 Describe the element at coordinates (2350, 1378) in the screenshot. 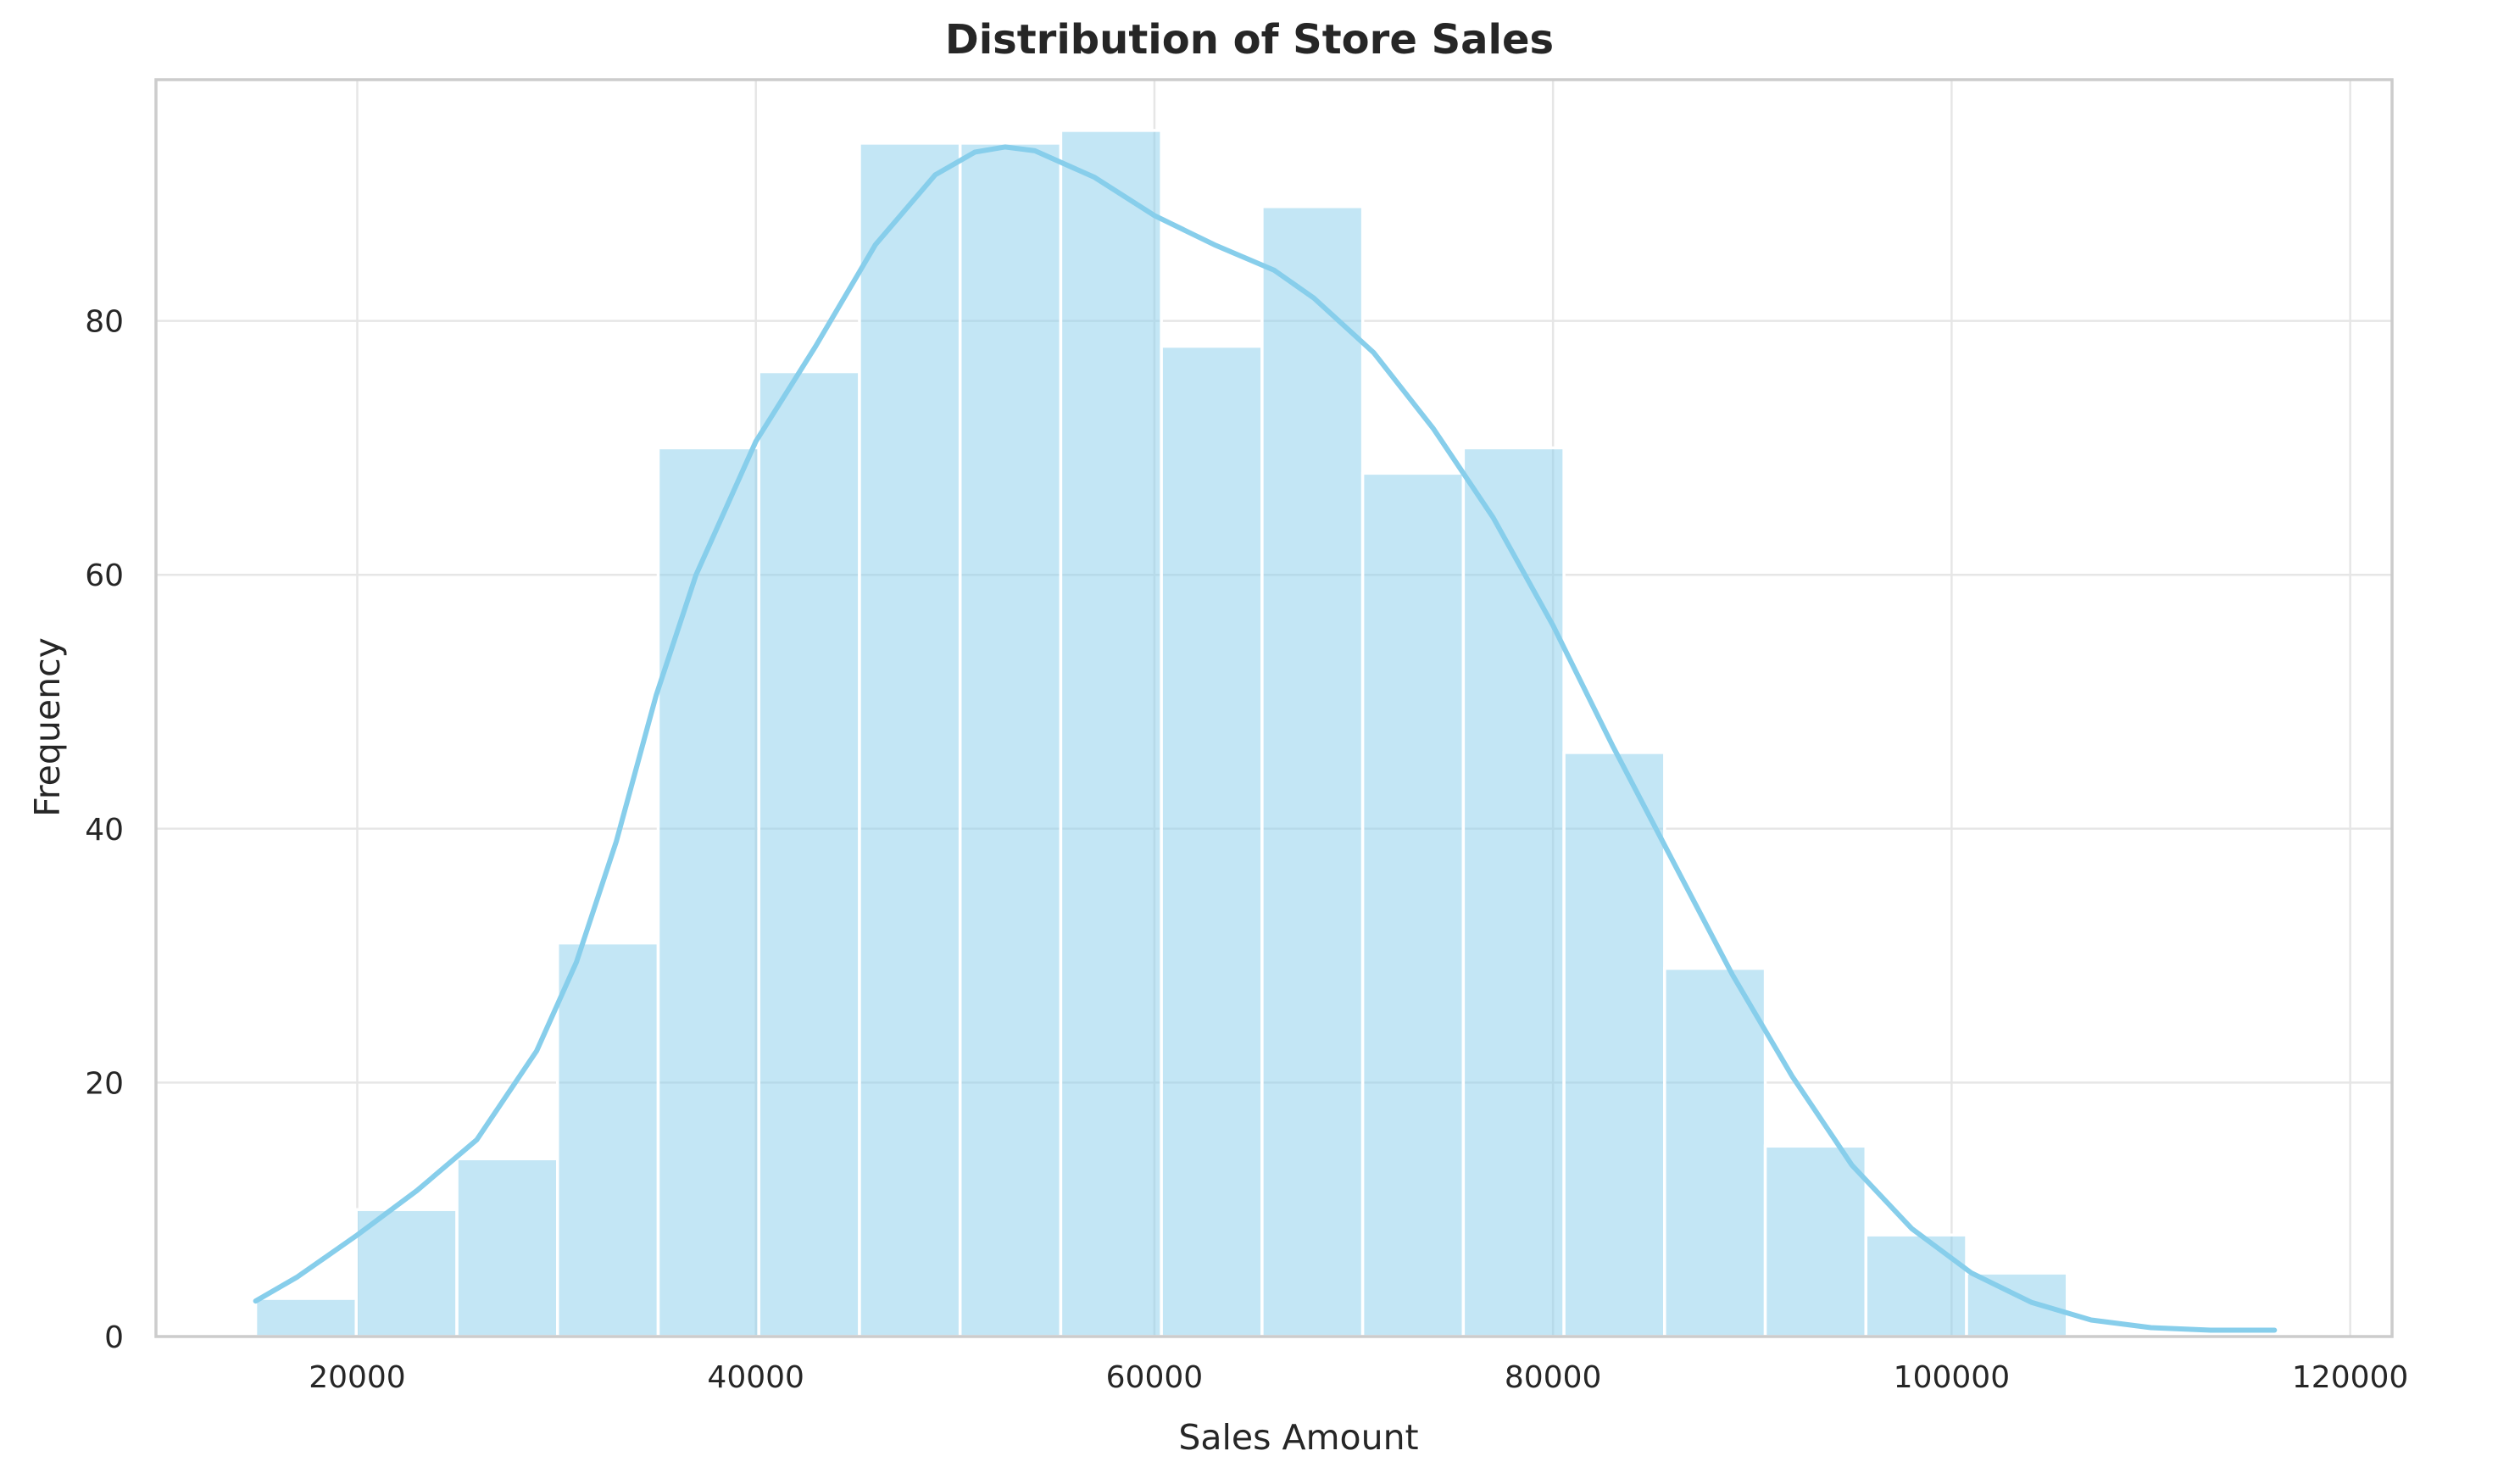

I see `x-tick-label: 120000` at that location.